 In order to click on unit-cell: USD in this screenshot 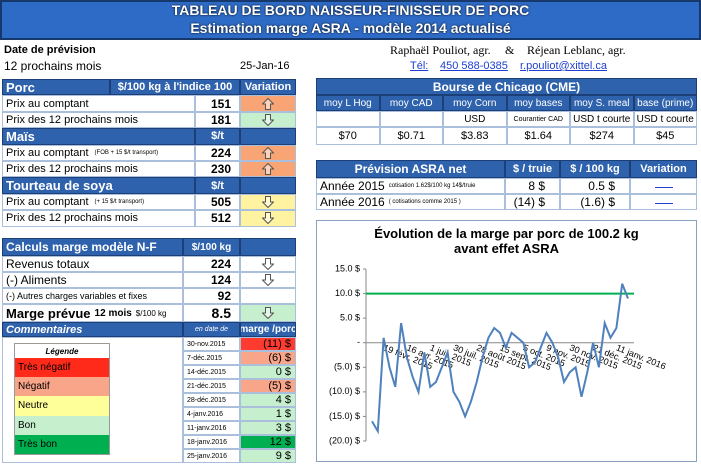, I will do `click(475, 119)`.